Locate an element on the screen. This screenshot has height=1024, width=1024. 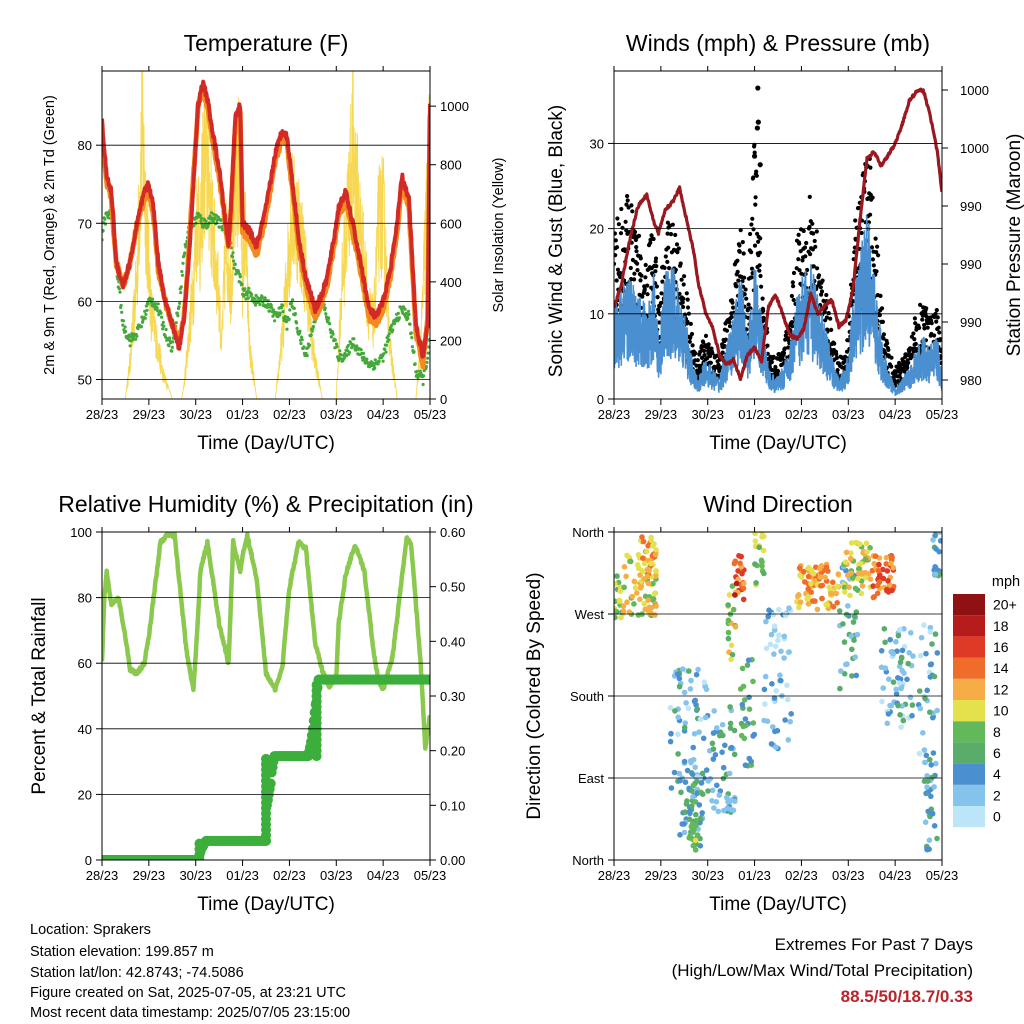
plot-area-temperature is located at coordinates (266, 235).